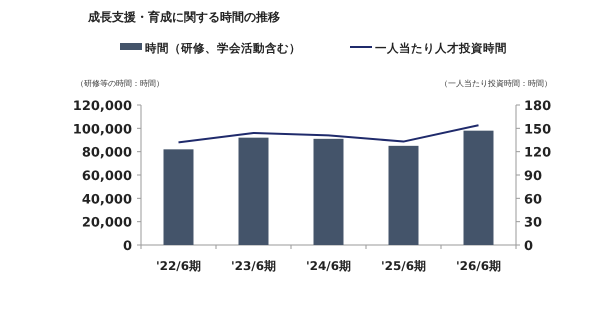  I want to click on y2-tick-label: 90, so click(533, 176).